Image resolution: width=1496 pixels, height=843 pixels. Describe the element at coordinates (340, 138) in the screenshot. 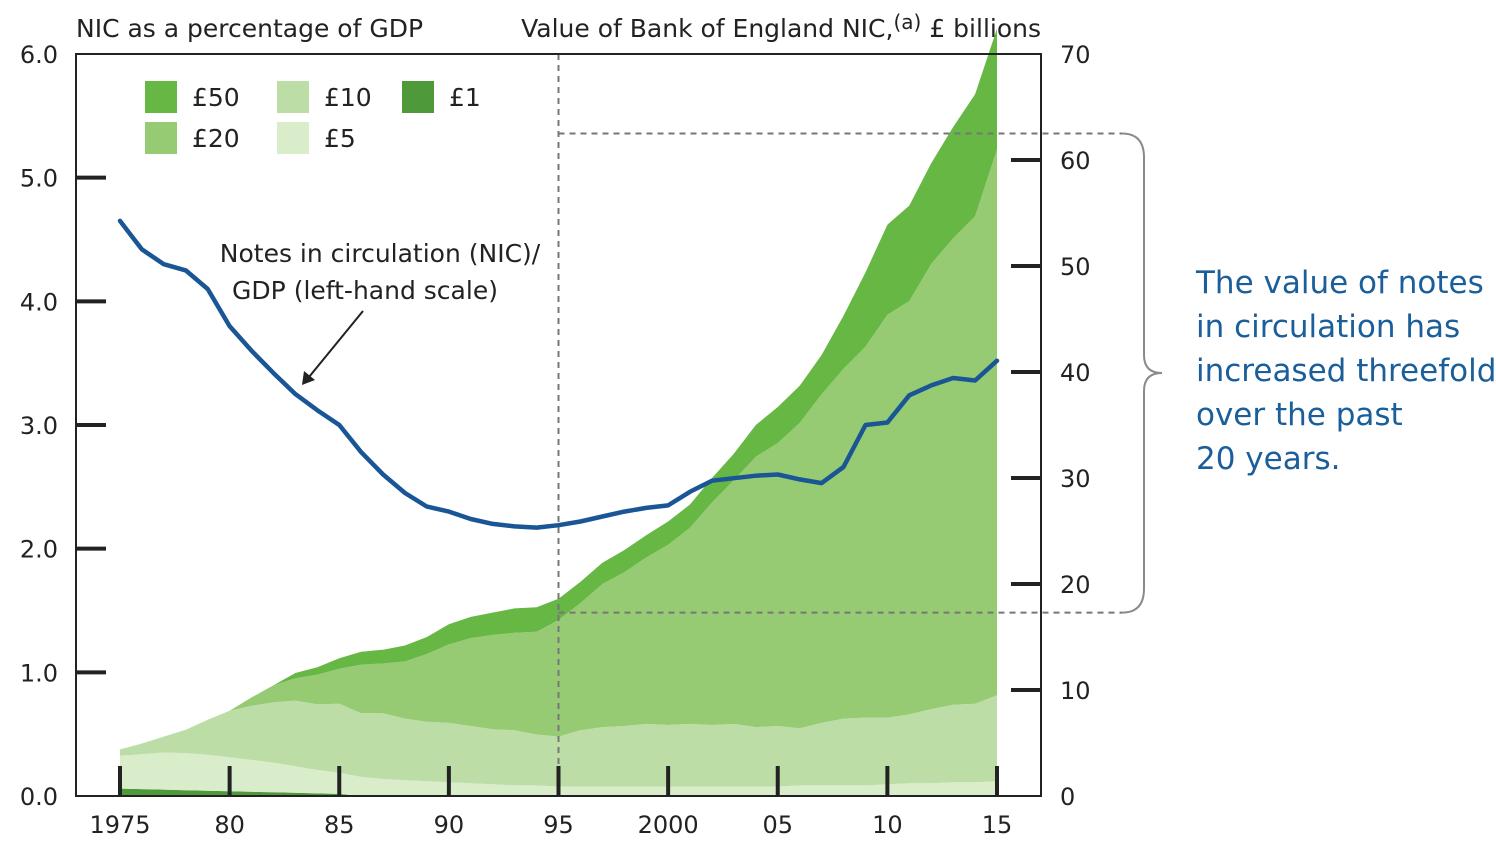

I see `legend-label: £5` at that location.